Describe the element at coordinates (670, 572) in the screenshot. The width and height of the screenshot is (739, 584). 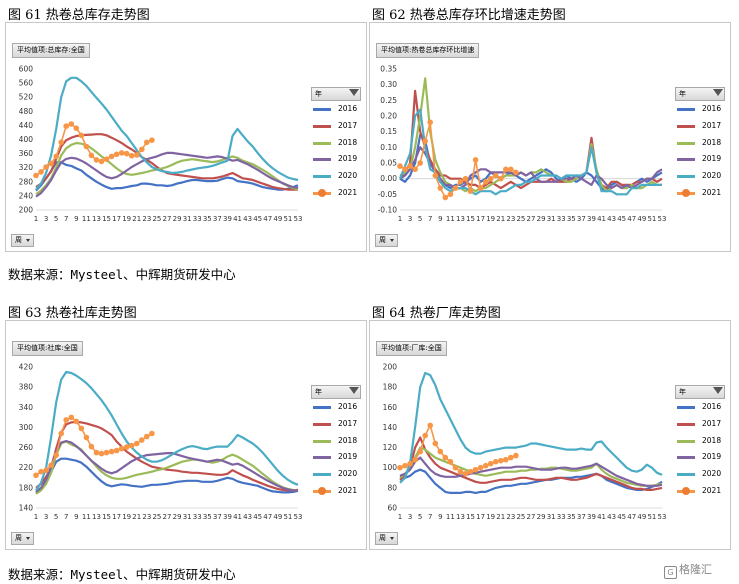
I see `logo-icon: G` at that location.